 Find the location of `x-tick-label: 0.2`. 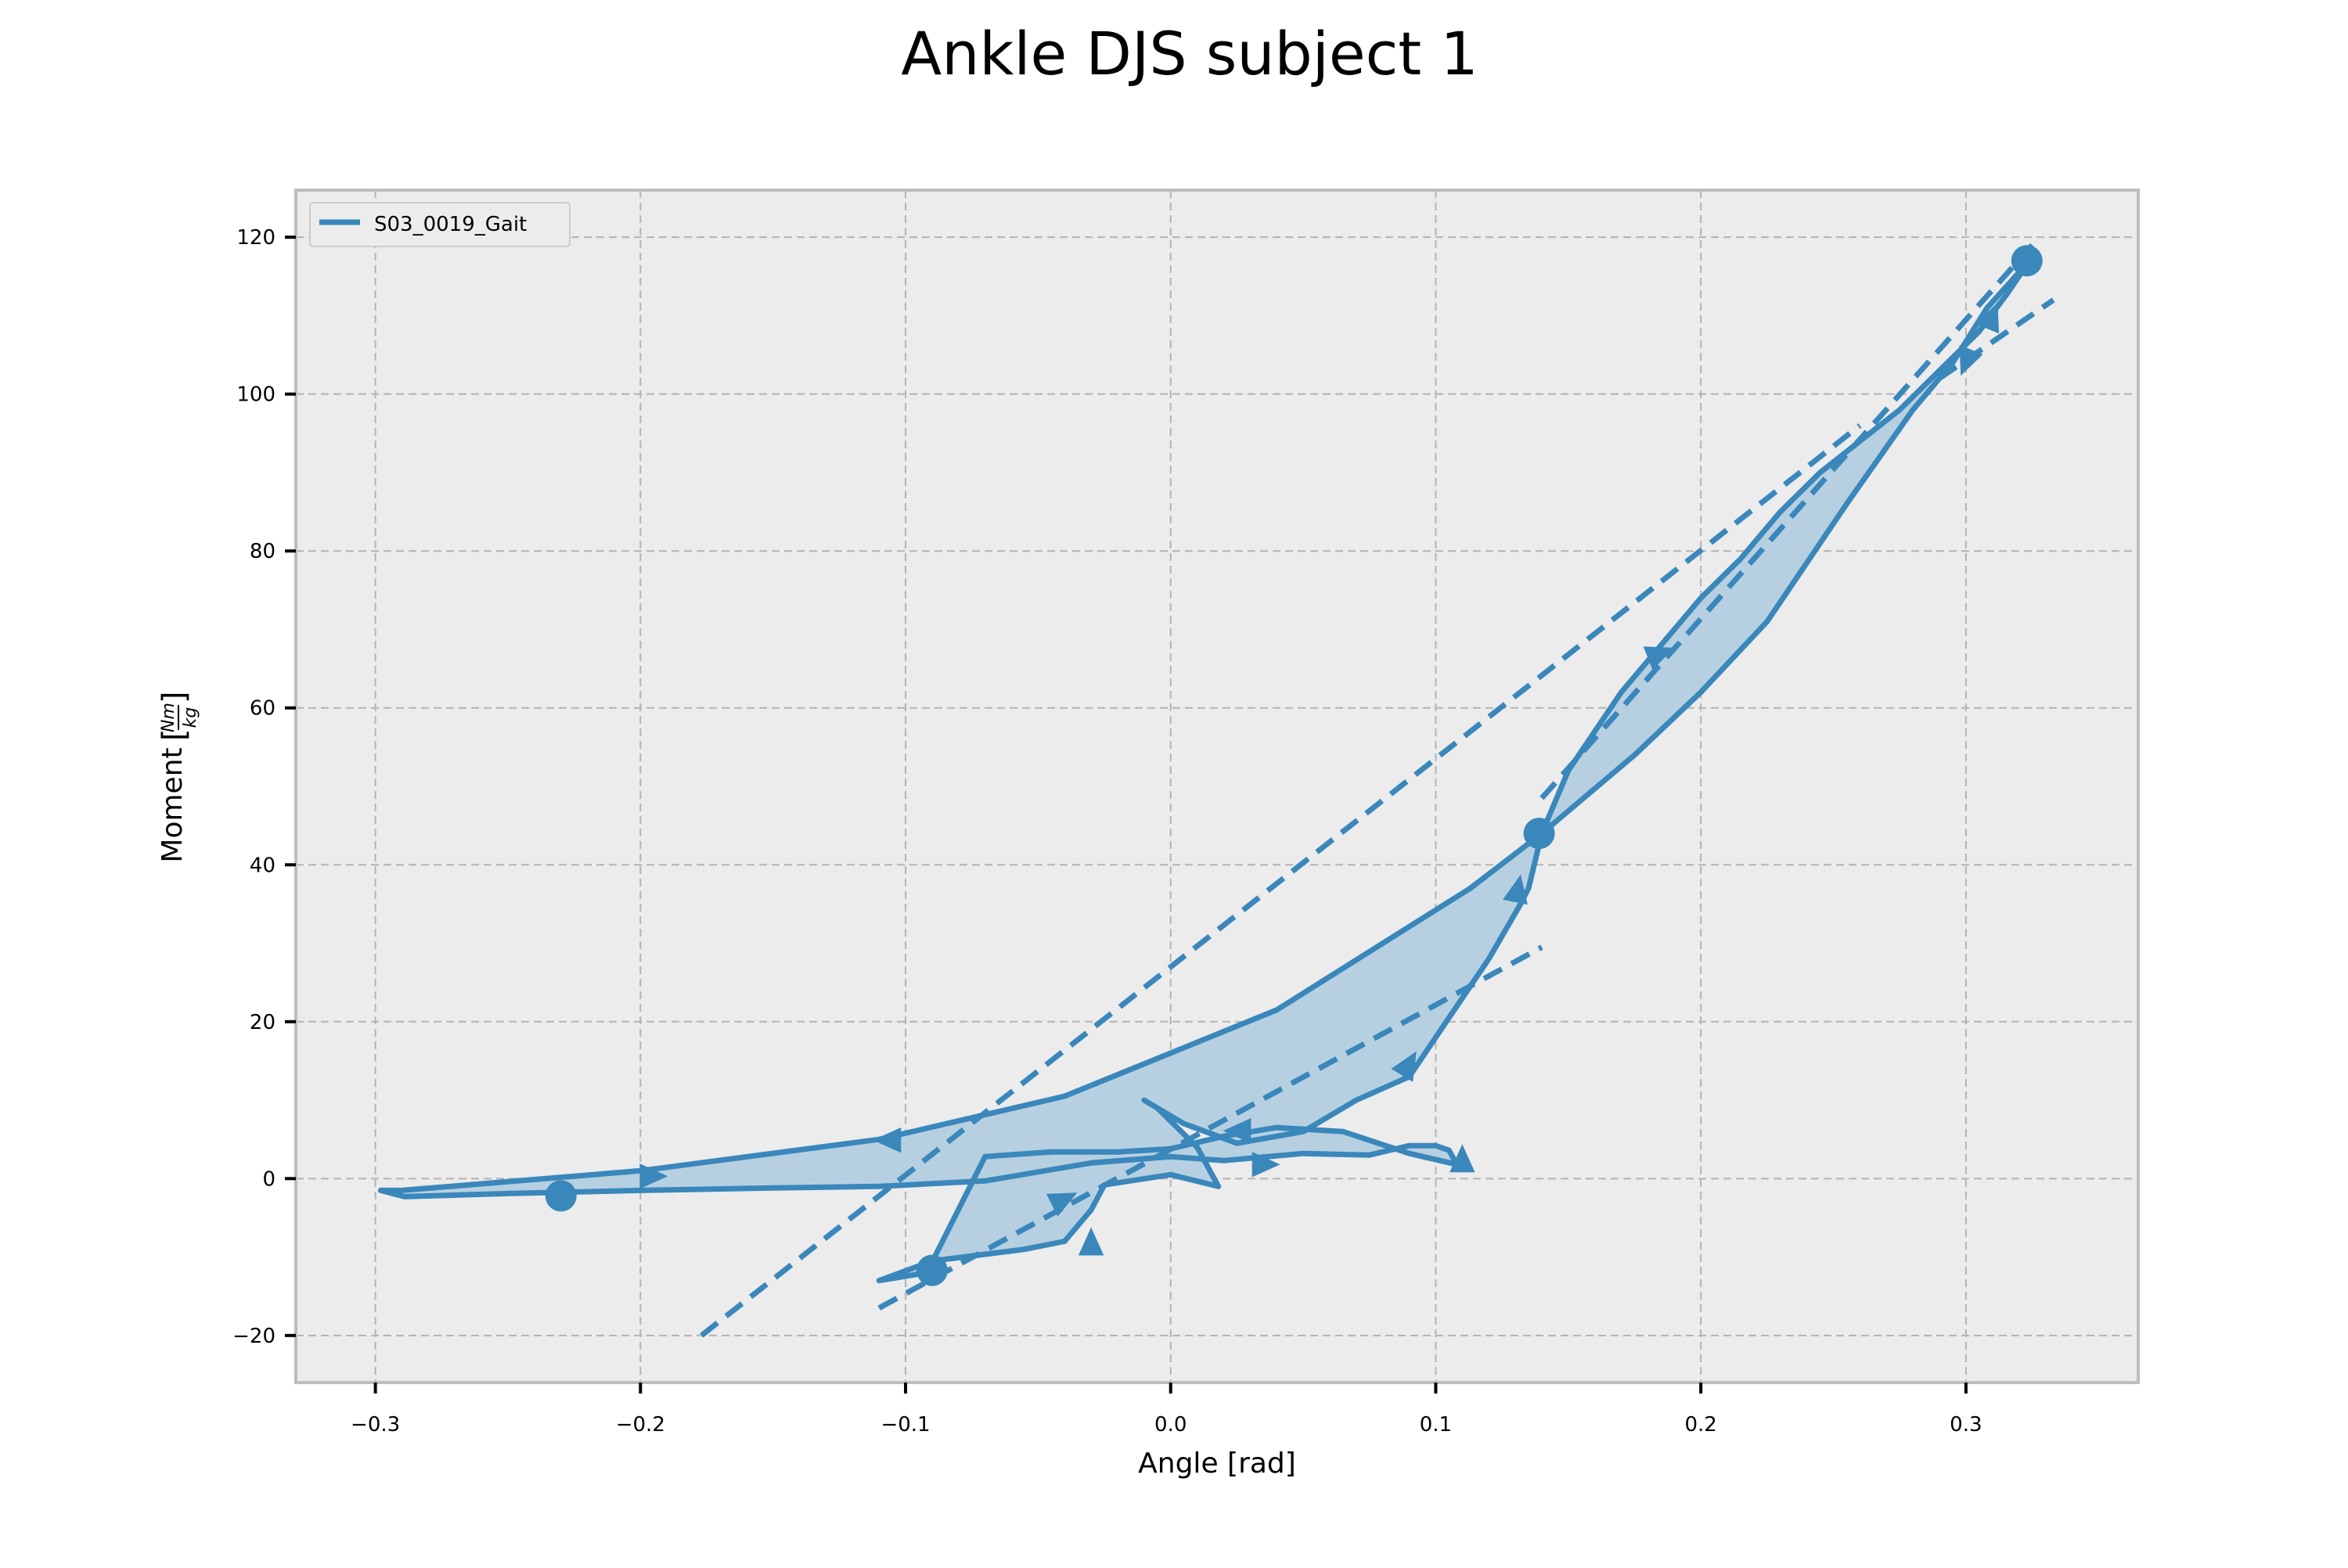

x-tick-label: 0.2 is located at coordinates (1700, 1425).